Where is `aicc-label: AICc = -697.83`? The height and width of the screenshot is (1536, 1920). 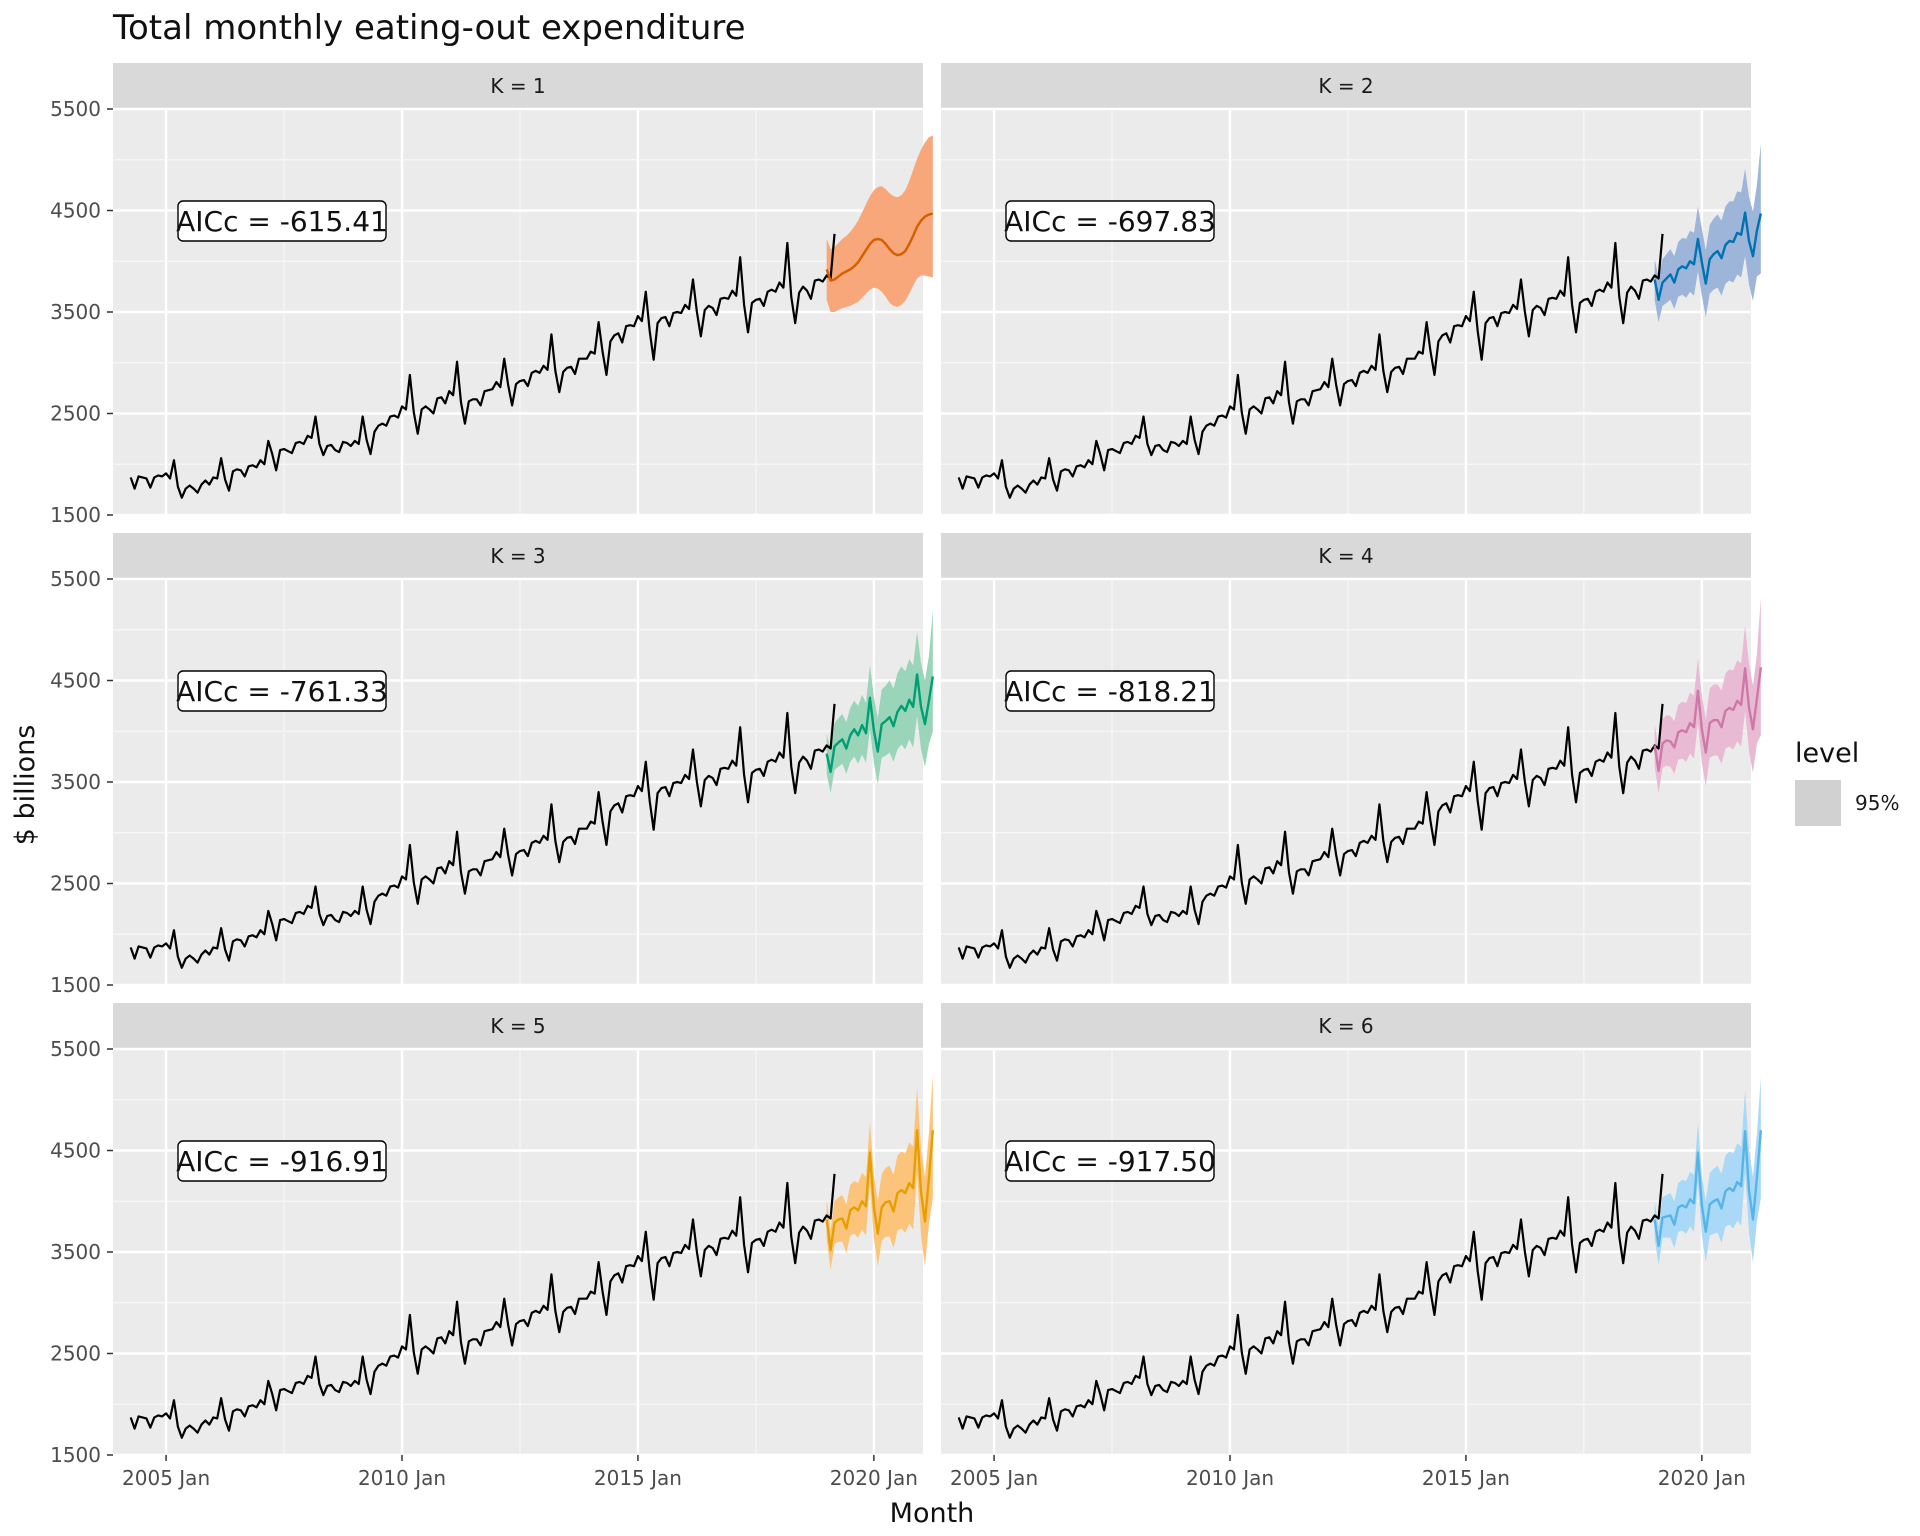 aicc-label: AICc = -697.83 is located at coordinates (1110, 221).